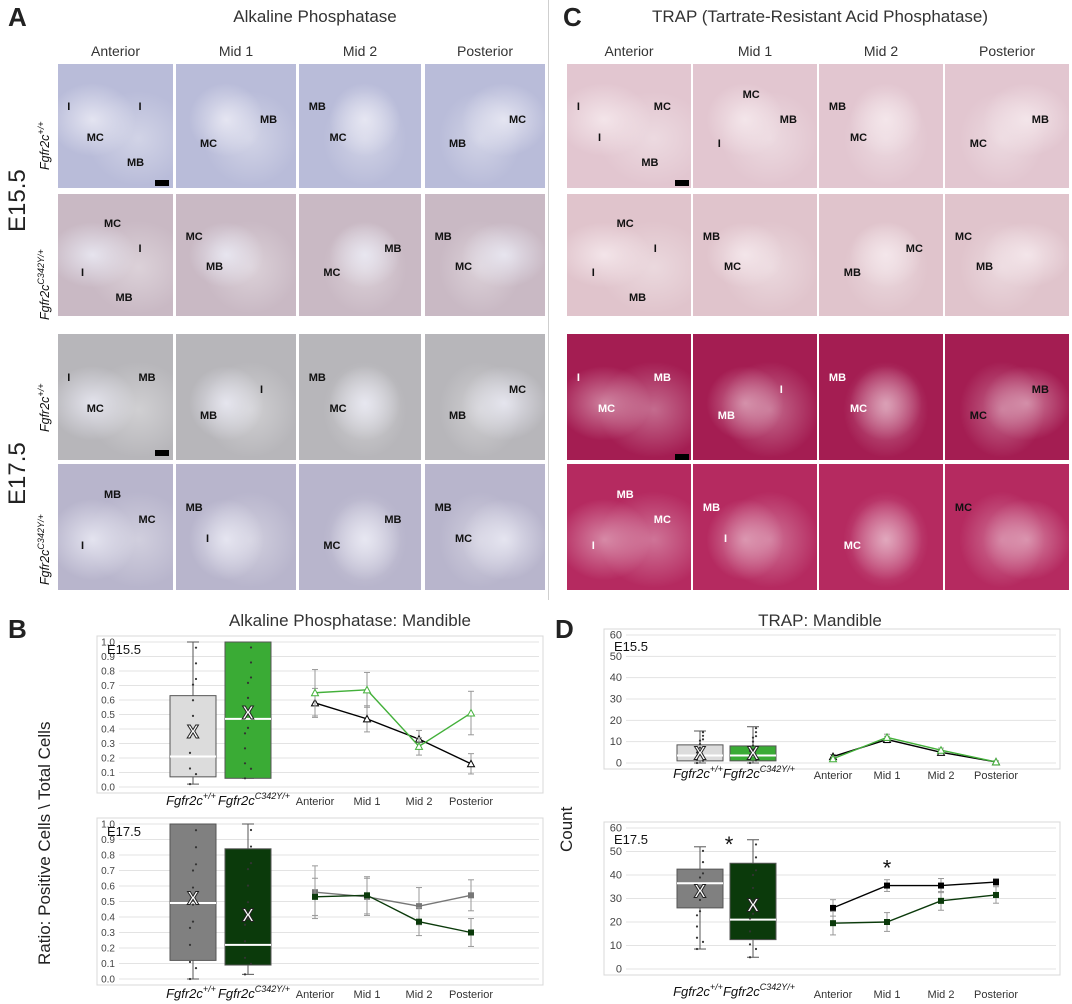 This screenshot has height=1004, width=1072. I want to click on series-line, so click(914, 895).